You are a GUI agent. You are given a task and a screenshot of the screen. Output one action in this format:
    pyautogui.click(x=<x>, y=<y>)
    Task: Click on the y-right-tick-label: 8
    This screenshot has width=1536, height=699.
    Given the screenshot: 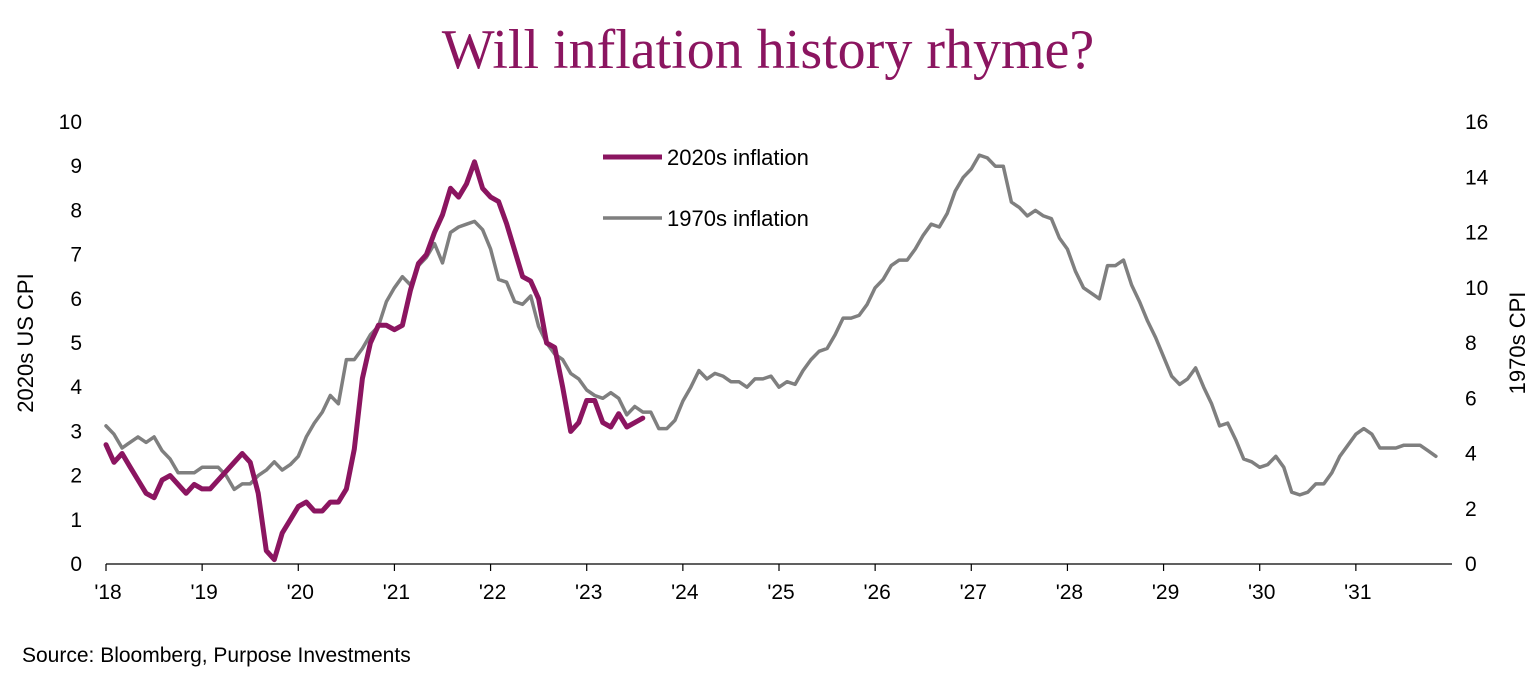 What is the action you would take?
    pyautogui.click(x=1471, y=343)
    